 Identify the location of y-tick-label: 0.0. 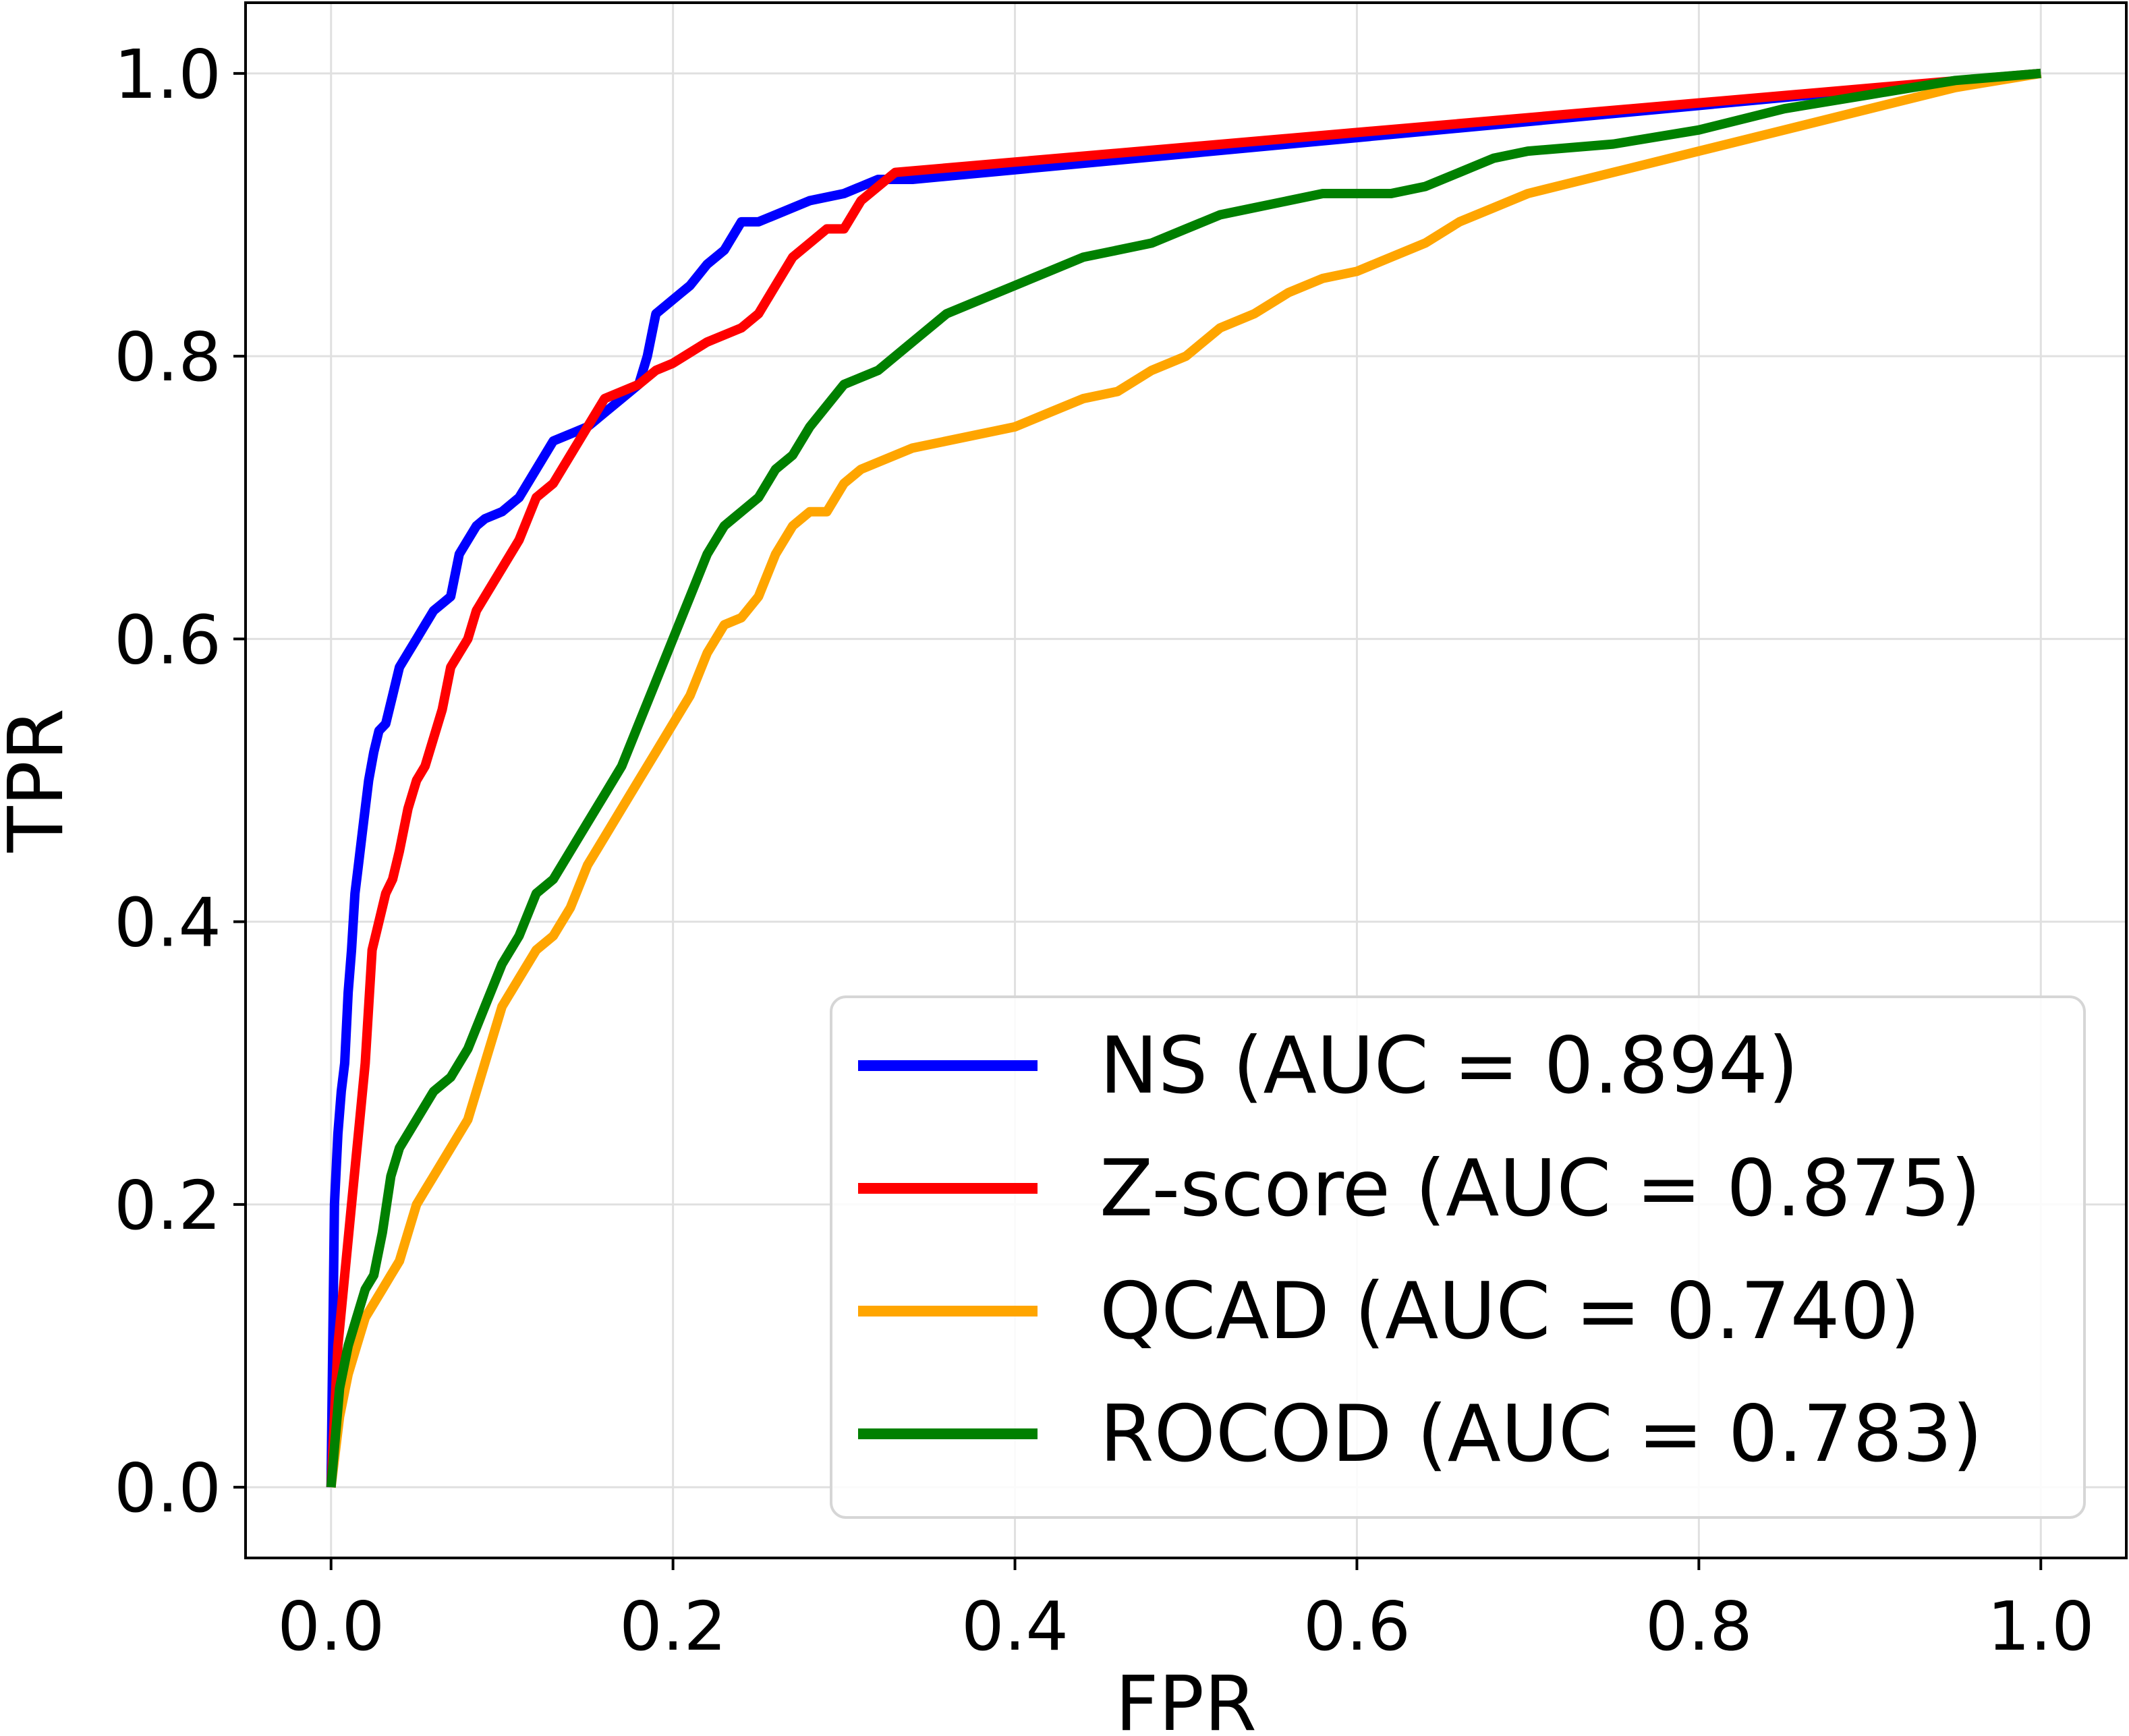
(168, 1489).